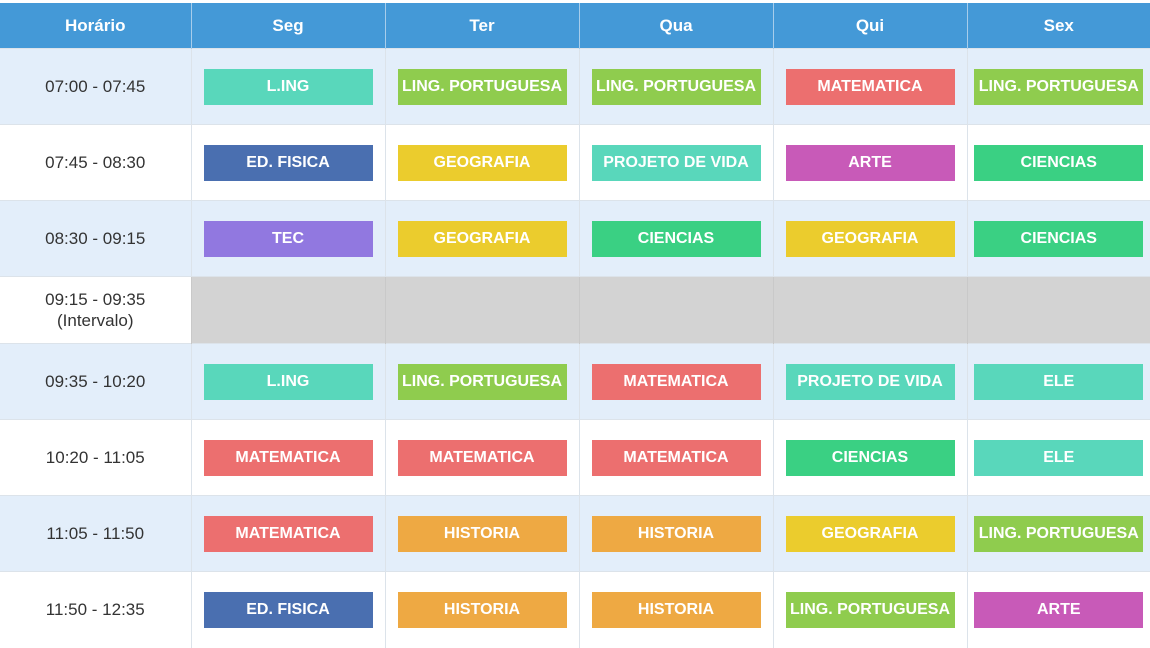 The height and width of the screenshot is (648, 1150). I want to click on time-range: 11:05 - 11:50, so click(95, 533).